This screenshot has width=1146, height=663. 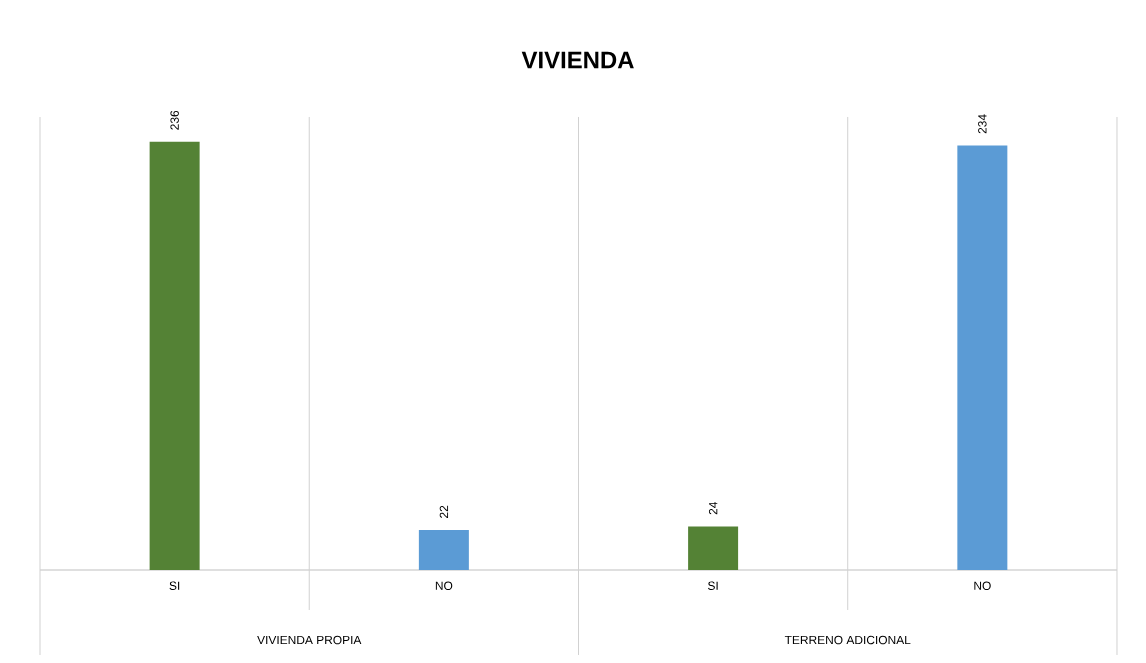 I want to click on data-label: 24, so click(x=713, y=508).